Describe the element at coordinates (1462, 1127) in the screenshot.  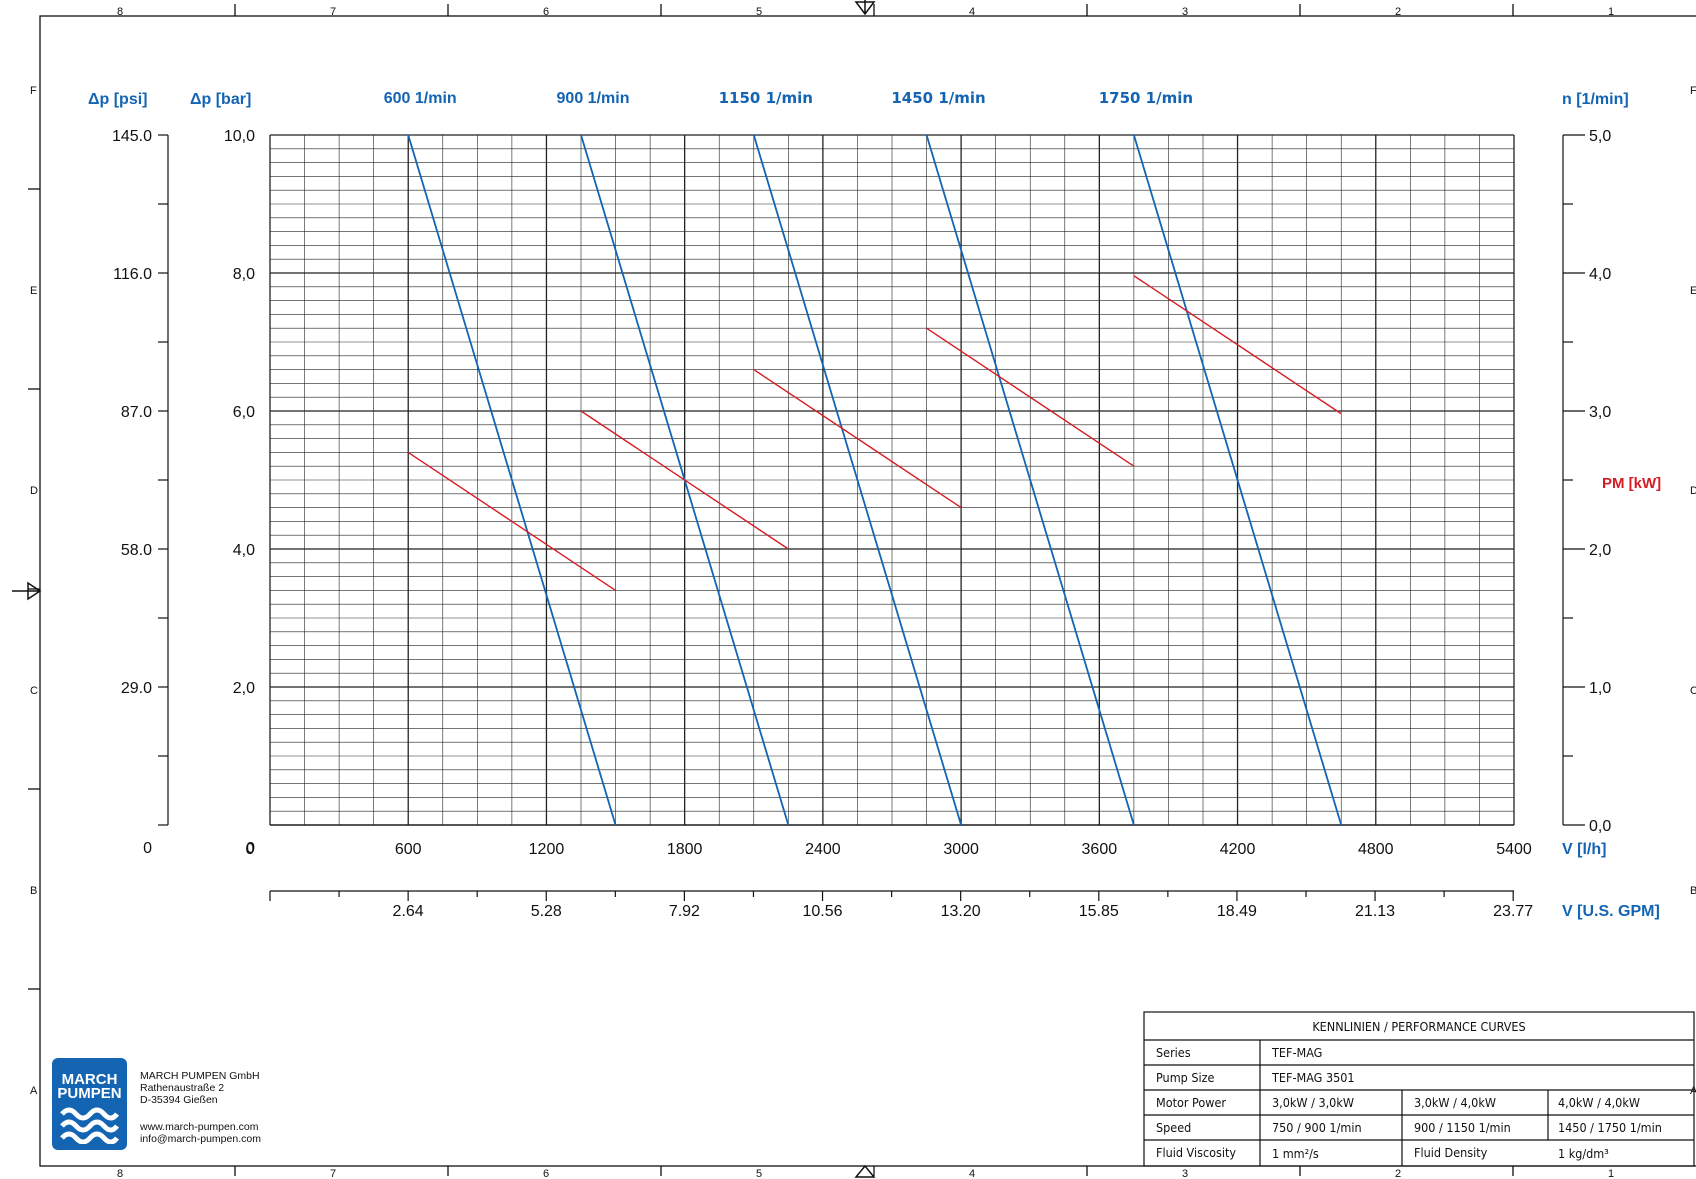
I see `speed-value-2: 900 / 1150 1/min` at that location.